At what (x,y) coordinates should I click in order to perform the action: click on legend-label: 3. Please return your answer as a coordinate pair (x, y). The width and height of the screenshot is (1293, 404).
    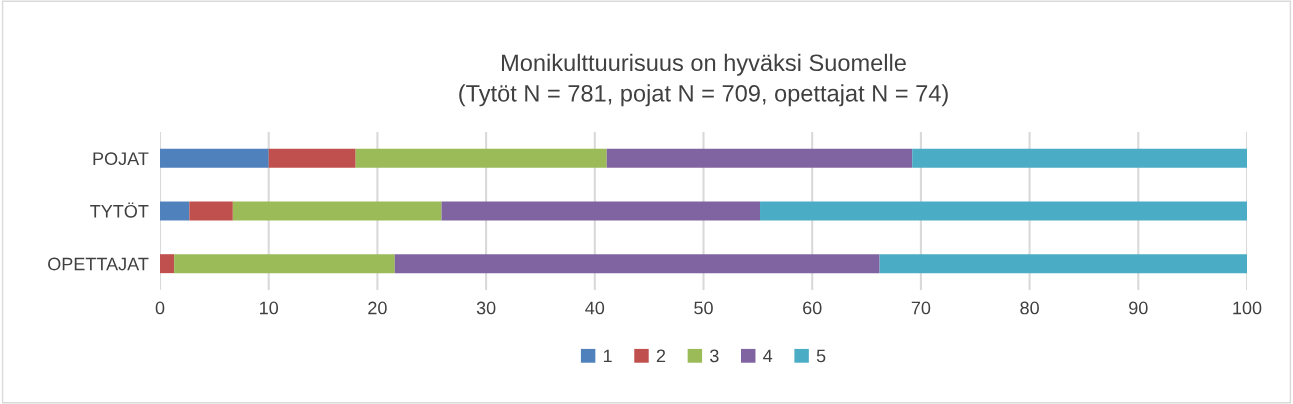
    Looking at the image, I should click on (714, 356).